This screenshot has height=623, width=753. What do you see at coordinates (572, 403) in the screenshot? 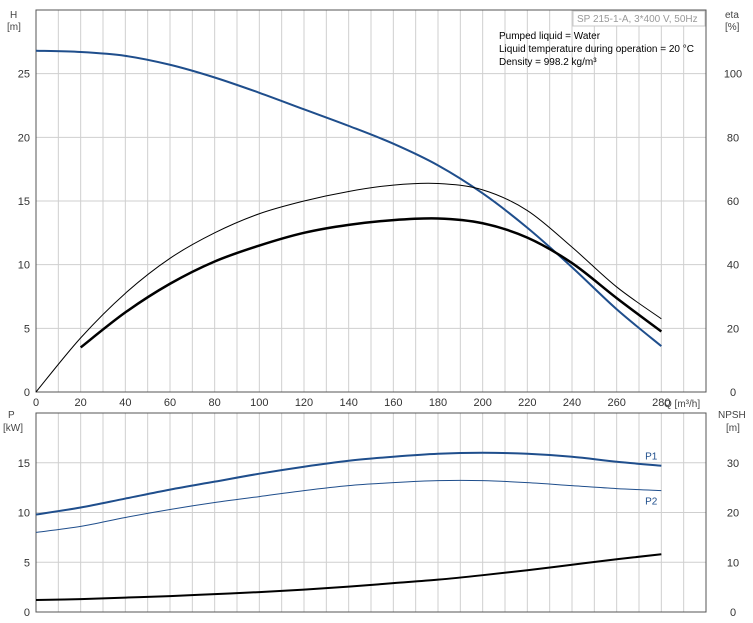
I see `x-tick-label: 240` at bounding box center [572, 403].